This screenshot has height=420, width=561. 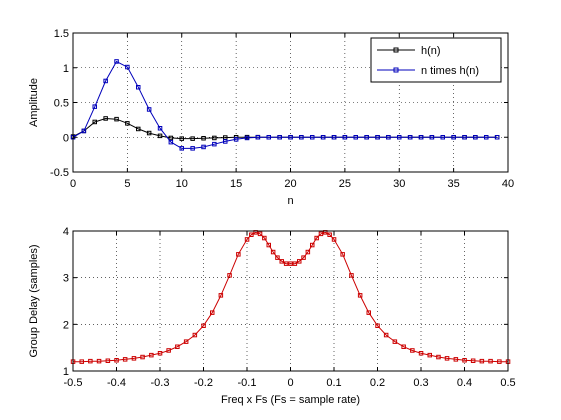 I want to click on y-tick-label: 1, so click(x=66, y=69).